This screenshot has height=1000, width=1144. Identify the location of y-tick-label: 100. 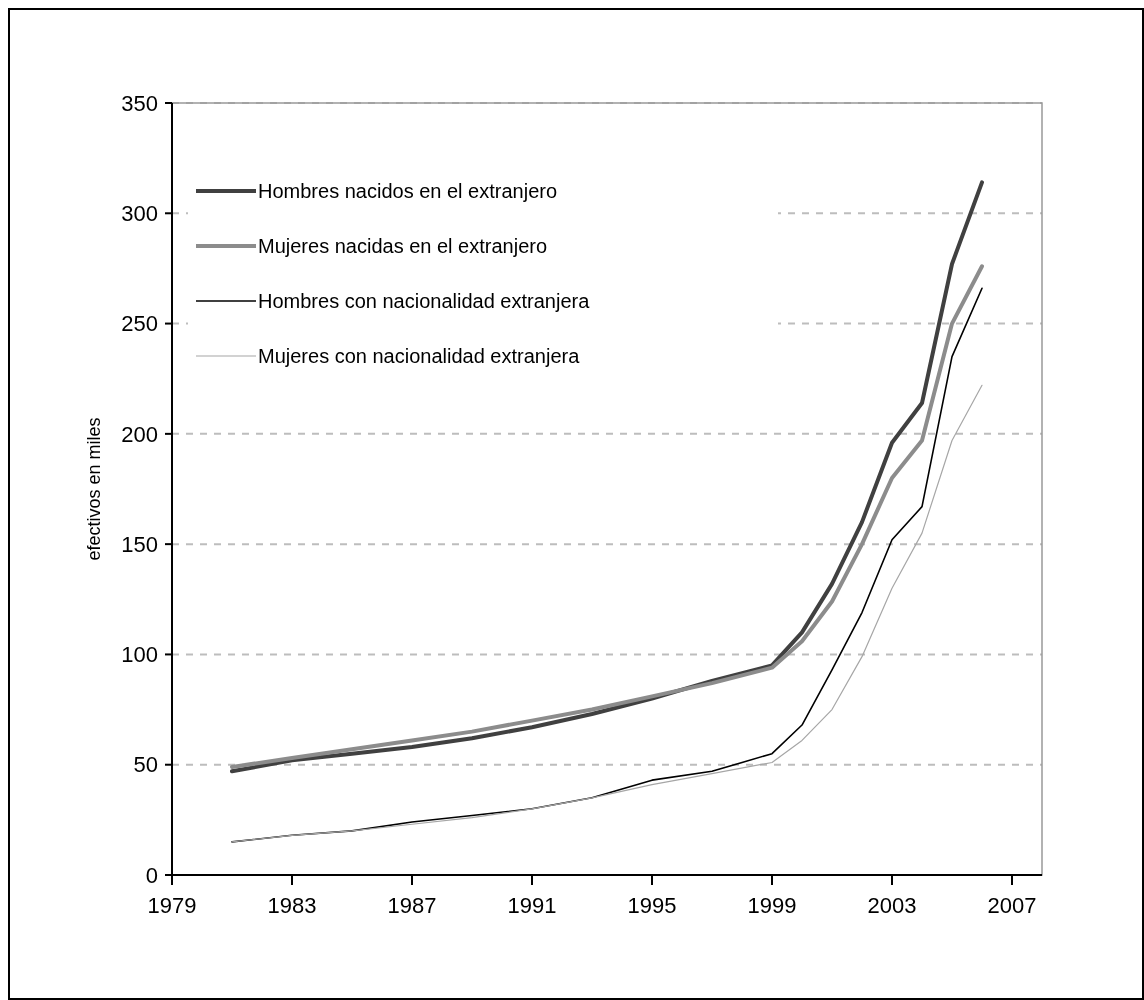
(139, 655).